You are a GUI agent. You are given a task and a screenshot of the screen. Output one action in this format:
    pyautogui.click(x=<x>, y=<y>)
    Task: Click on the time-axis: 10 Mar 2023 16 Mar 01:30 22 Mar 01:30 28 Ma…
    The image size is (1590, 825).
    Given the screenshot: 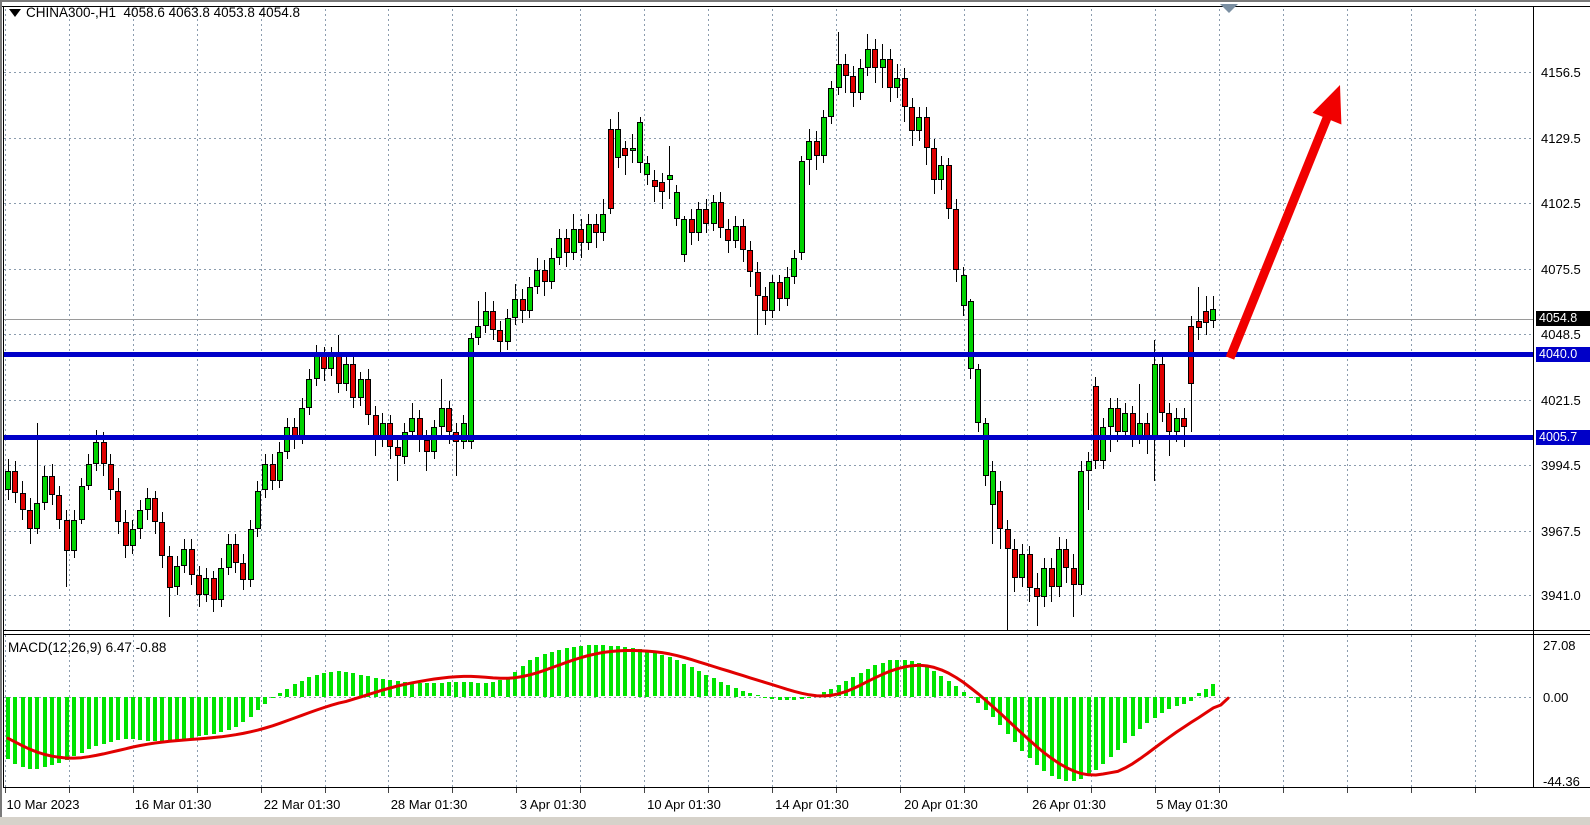 What is the action you would take?
    pyautogui.click(x=795, y=802)
    